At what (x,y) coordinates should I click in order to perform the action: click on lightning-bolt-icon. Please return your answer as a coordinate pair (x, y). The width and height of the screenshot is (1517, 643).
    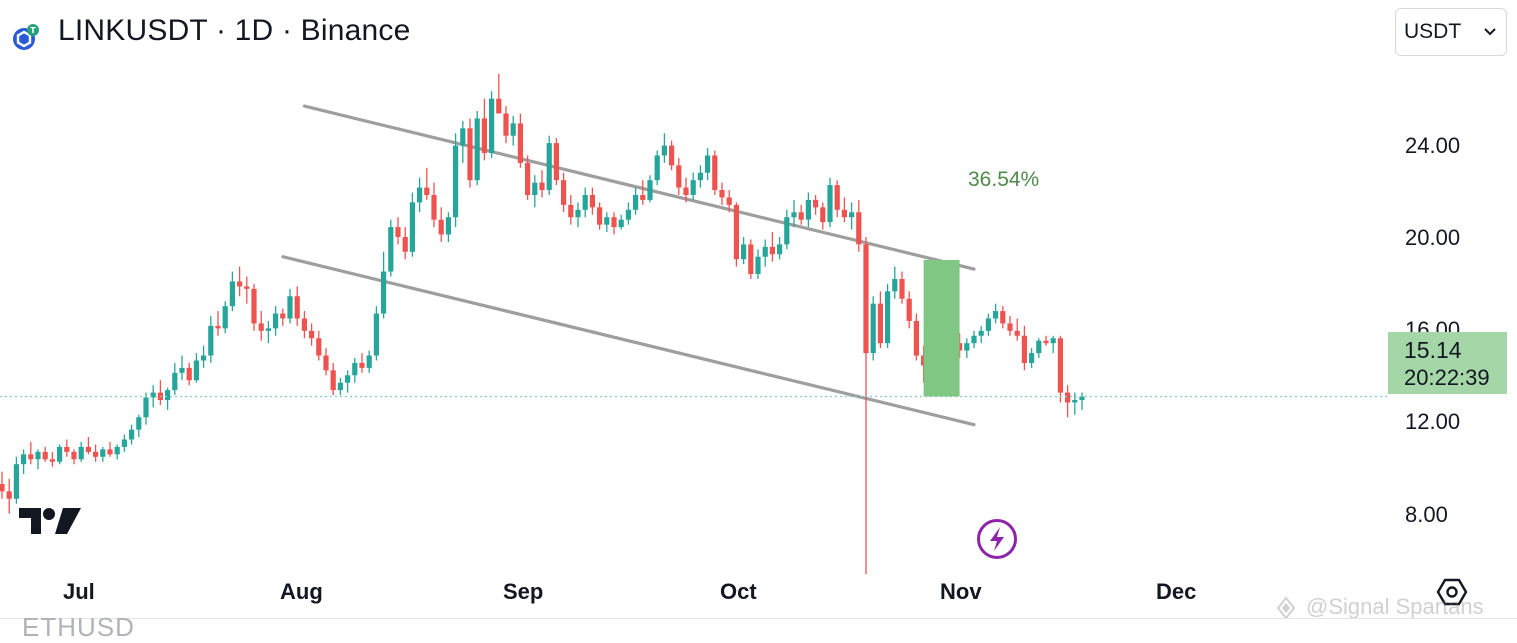
    Looking at the image, I should click on (997, 539).